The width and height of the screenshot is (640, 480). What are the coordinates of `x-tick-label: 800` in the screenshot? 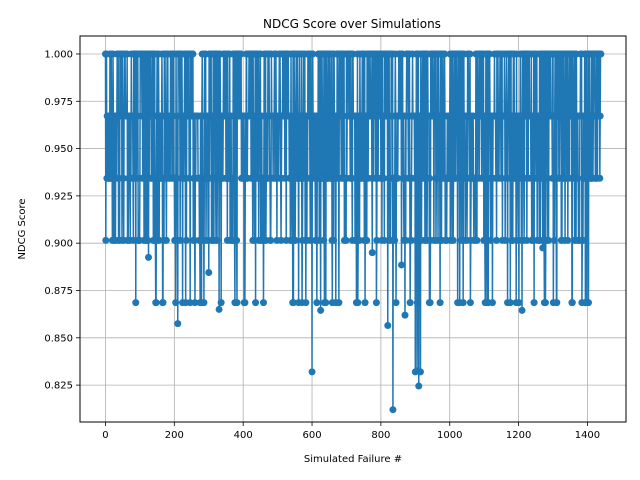 It's located at (380, 435).